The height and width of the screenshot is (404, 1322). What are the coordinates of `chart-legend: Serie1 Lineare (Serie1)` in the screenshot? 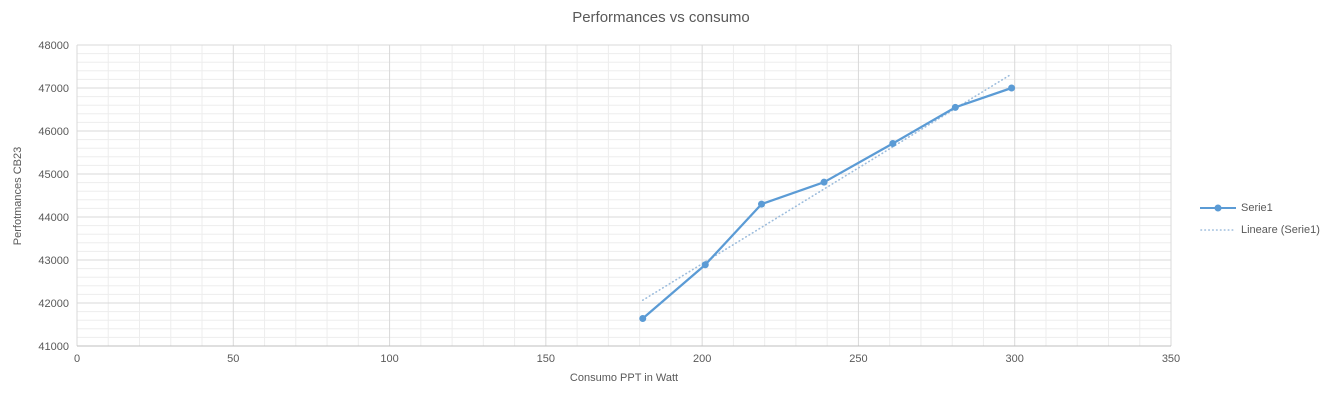 It's located at (1260, 219).